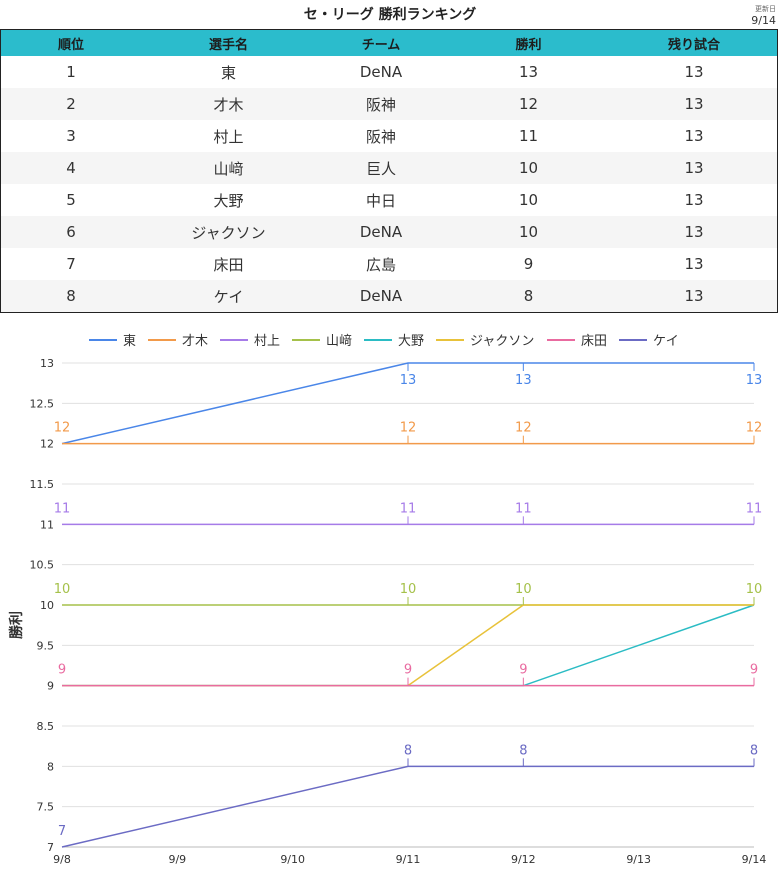  I want to click on x-tick-label: 9/12, so click(523, 859).